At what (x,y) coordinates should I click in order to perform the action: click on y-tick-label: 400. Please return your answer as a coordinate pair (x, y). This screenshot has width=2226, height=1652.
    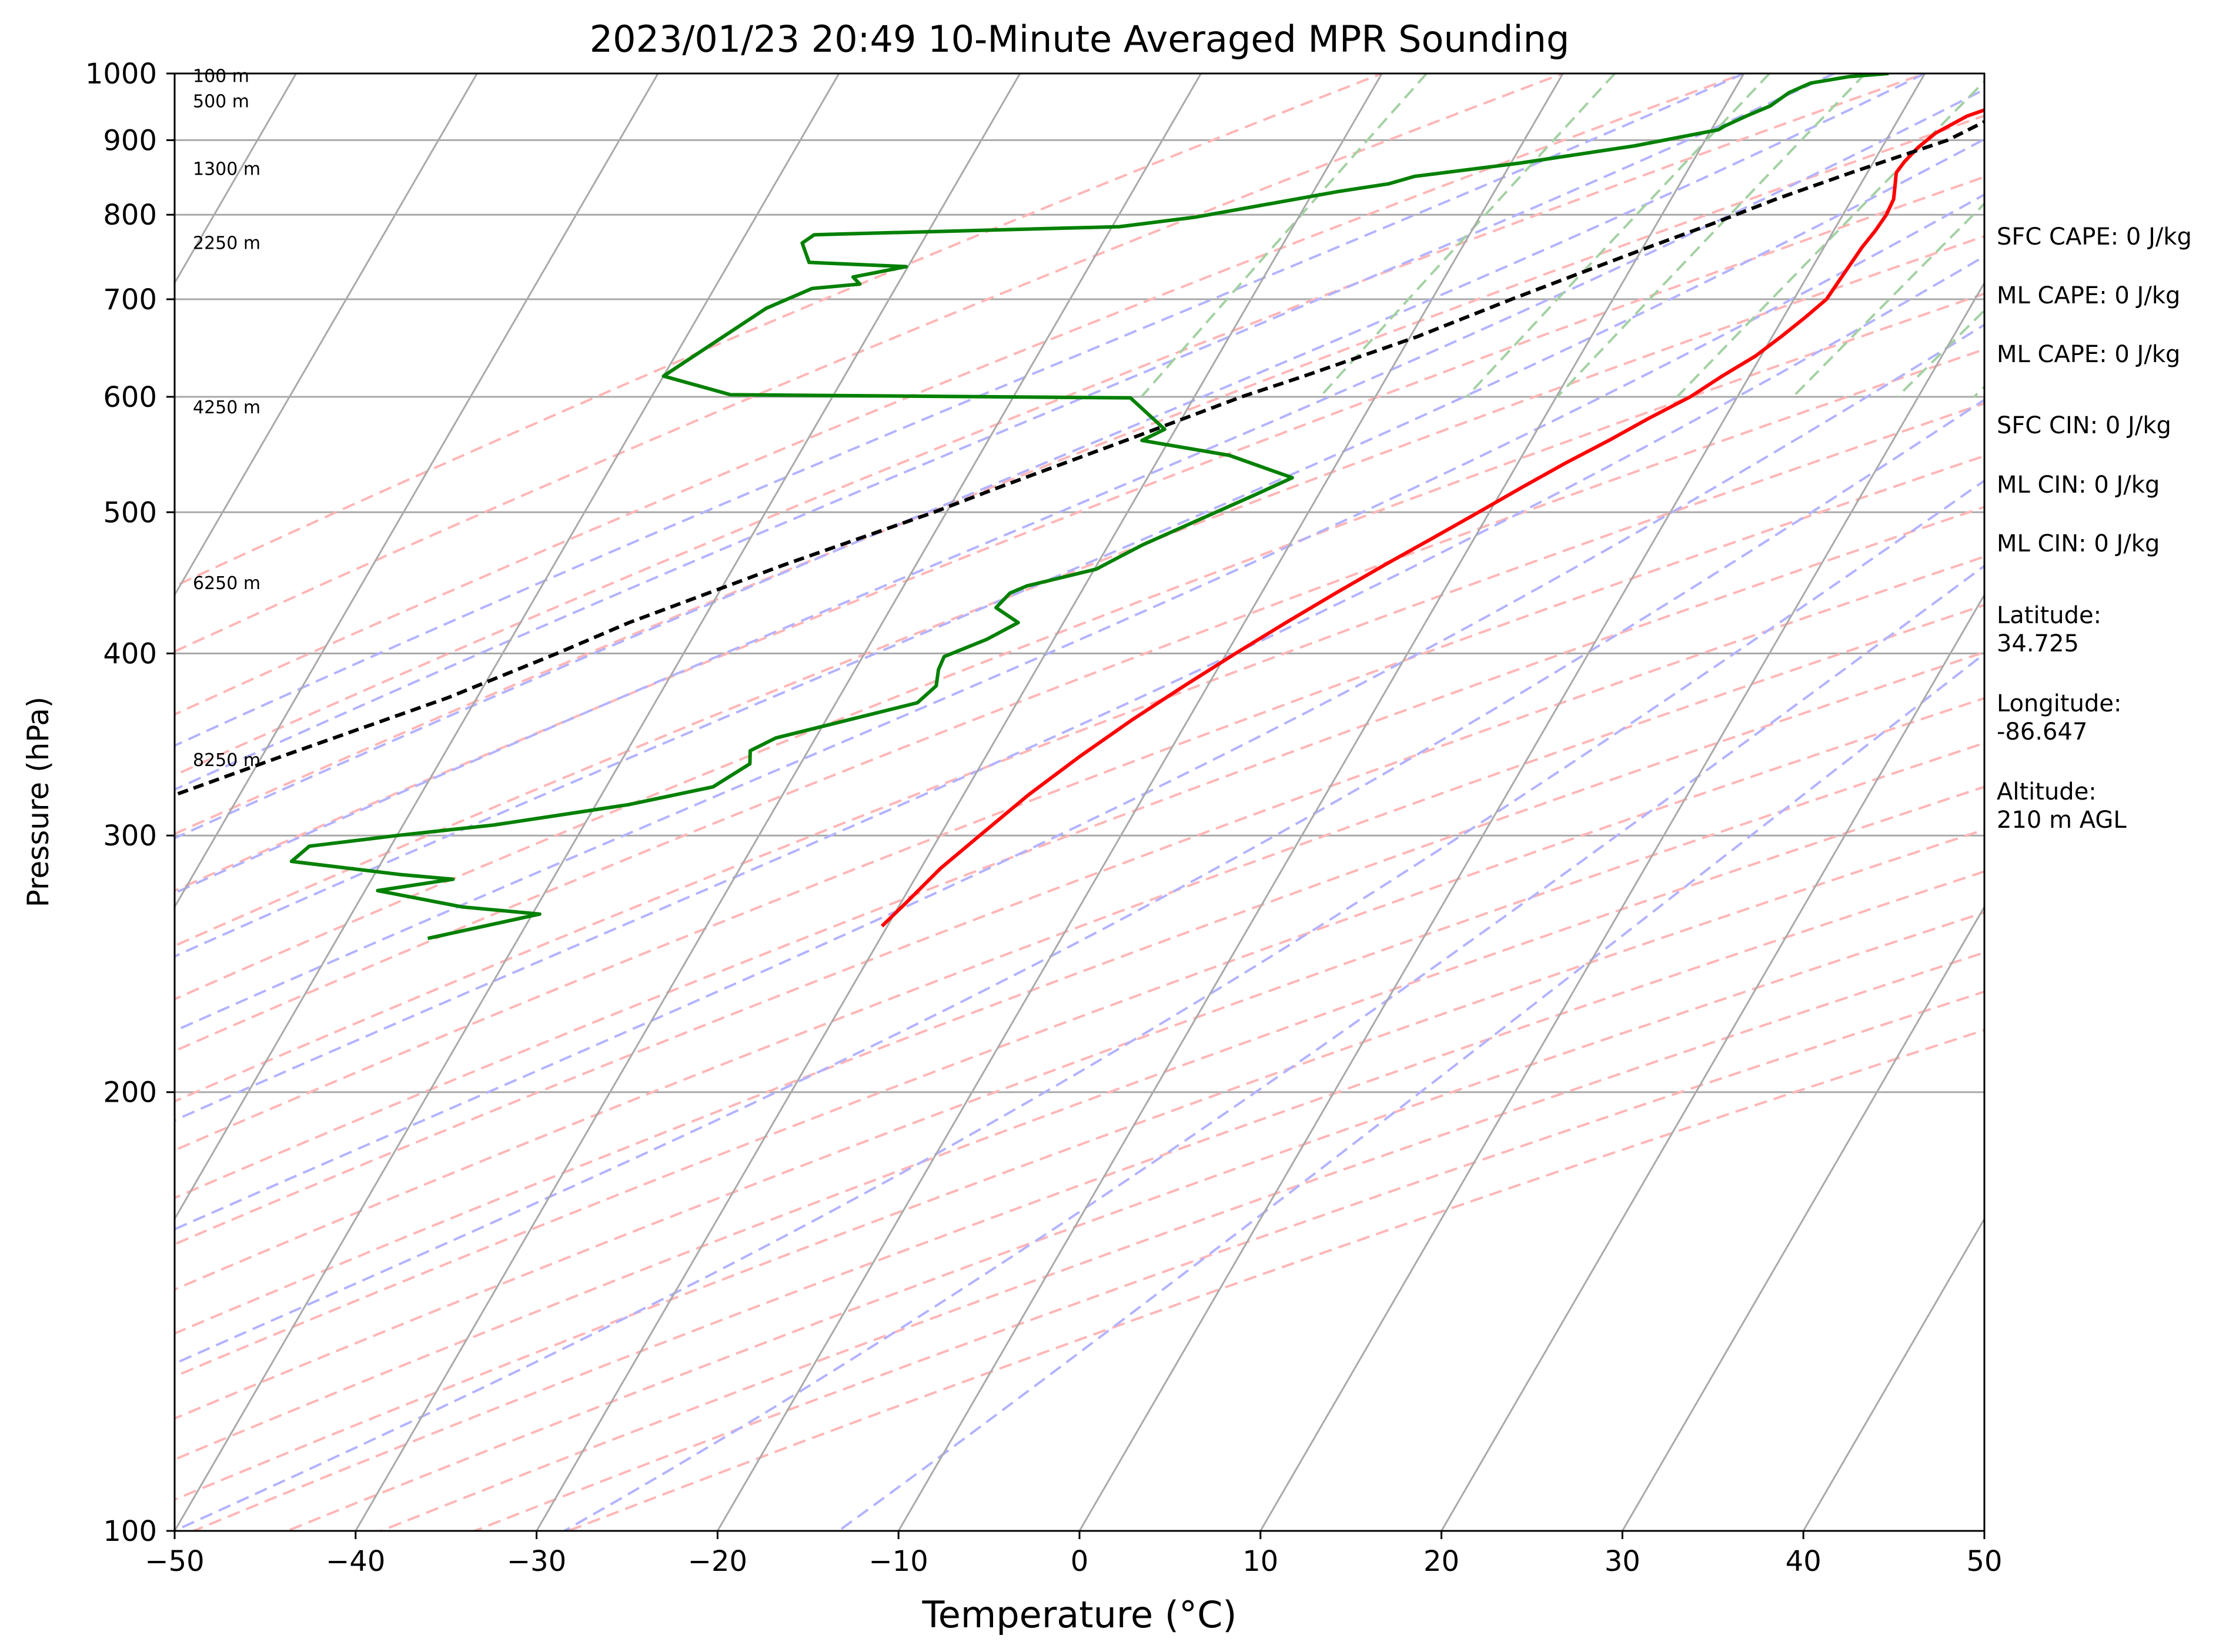
    Looking at the image, I should click on (130, 654).